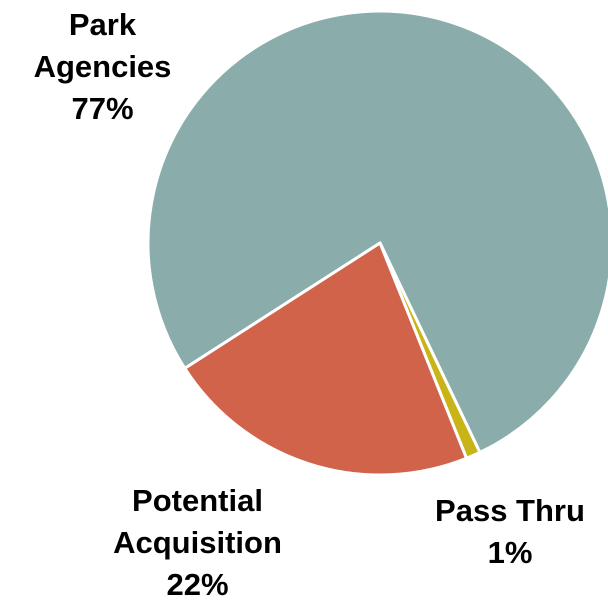 The height and width of the screenshot is (603, 608). Describe the element at coordinates (510, 510) in the screenshot. I see `category-label: Pass Thru` at that location.